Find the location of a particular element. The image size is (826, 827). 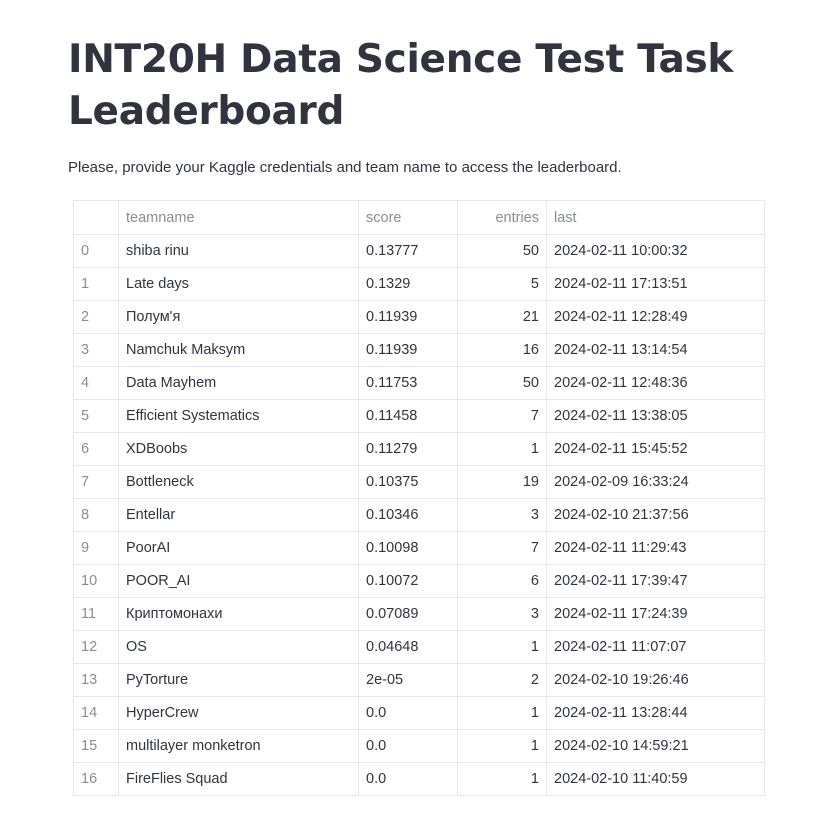

cell-score: 2e-05 is located at coordinates (408, 680).